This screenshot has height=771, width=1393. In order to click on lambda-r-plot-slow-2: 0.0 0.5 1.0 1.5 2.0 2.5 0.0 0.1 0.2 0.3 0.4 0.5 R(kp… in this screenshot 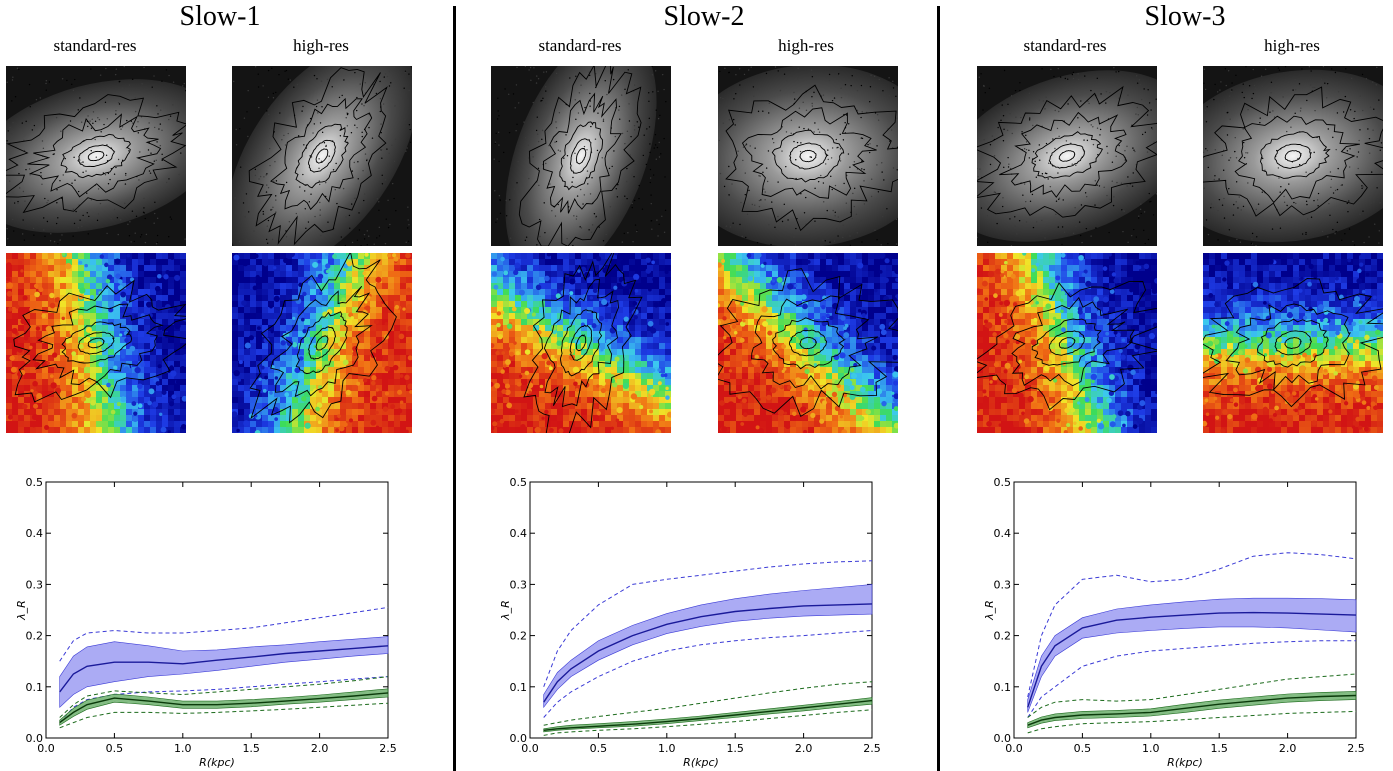, I will do `click(690, 622)`.